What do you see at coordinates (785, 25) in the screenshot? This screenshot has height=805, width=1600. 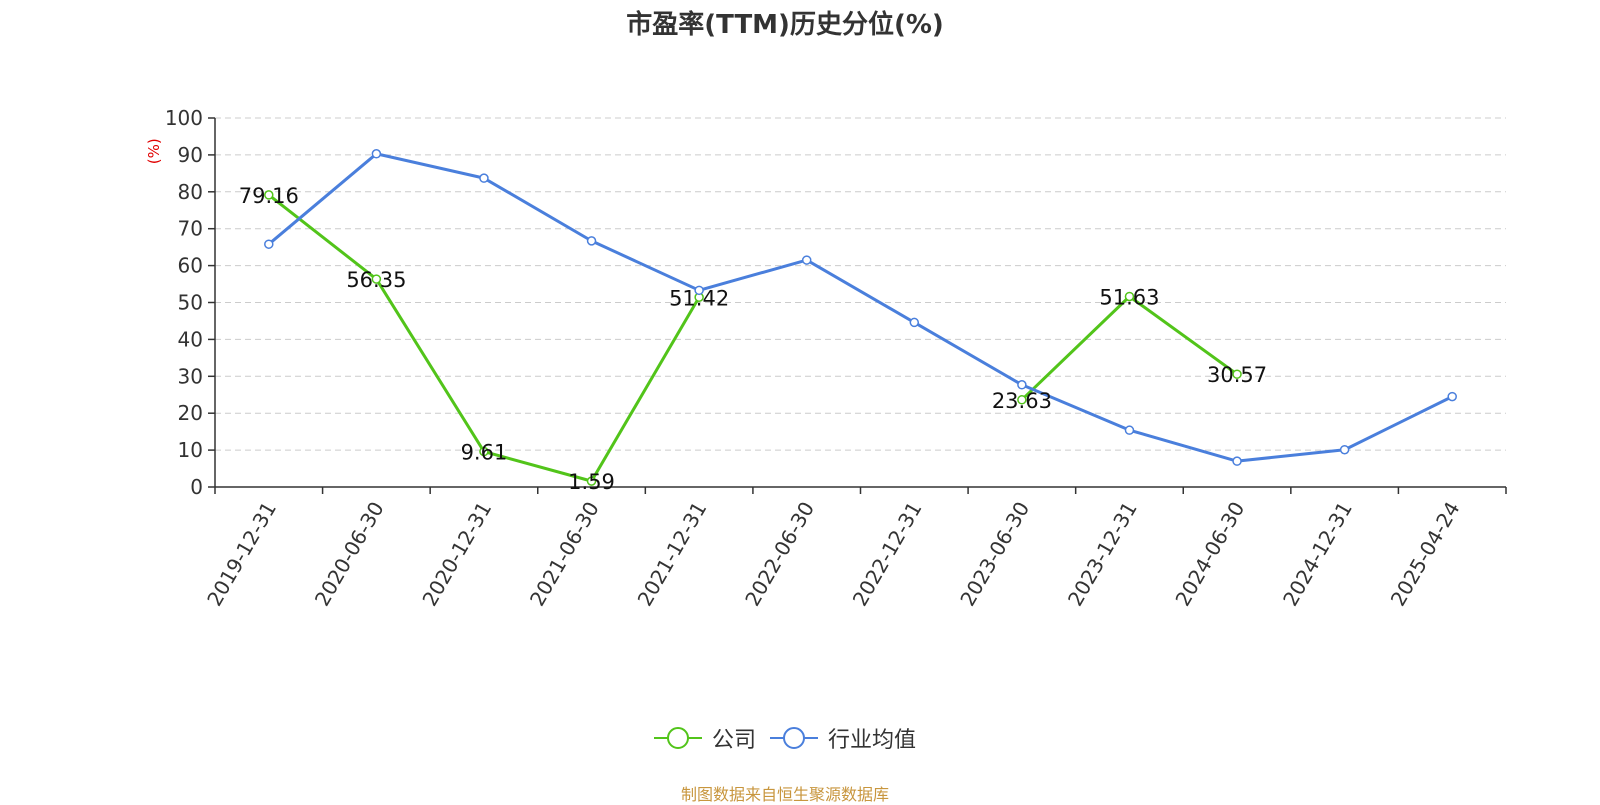 I see `chart-title: 市盈率(TTM)历史分位(%)` at bounding box center [785, 25].